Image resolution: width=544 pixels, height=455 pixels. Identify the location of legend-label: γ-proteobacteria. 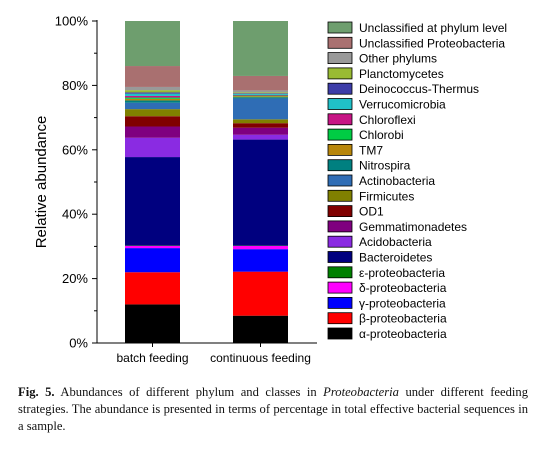
(402, 303).